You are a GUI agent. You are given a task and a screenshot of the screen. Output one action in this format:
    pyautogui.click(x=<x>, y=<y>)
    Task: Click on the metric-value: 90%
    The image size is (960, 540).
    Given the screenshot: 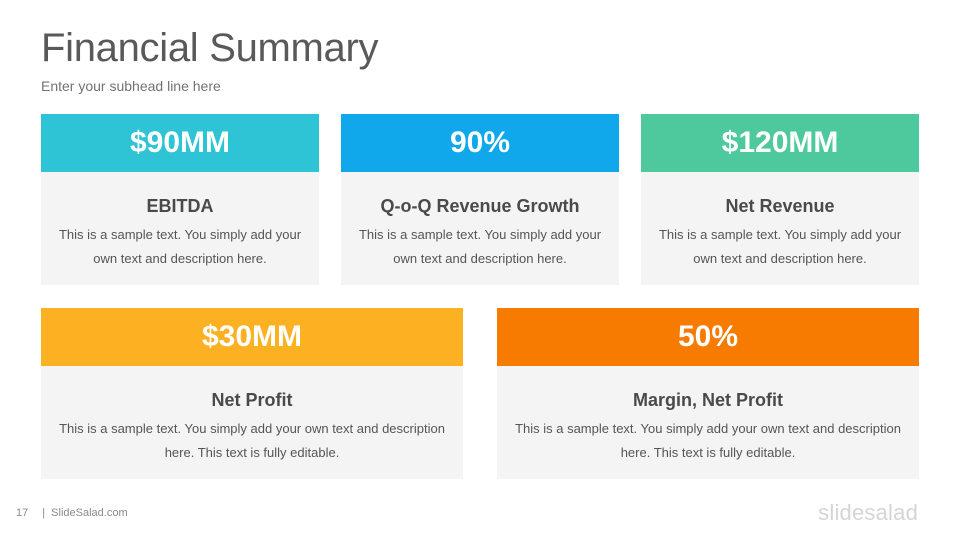 What is the action you would take?
    pyautogui.click(x=480, y=142)
    